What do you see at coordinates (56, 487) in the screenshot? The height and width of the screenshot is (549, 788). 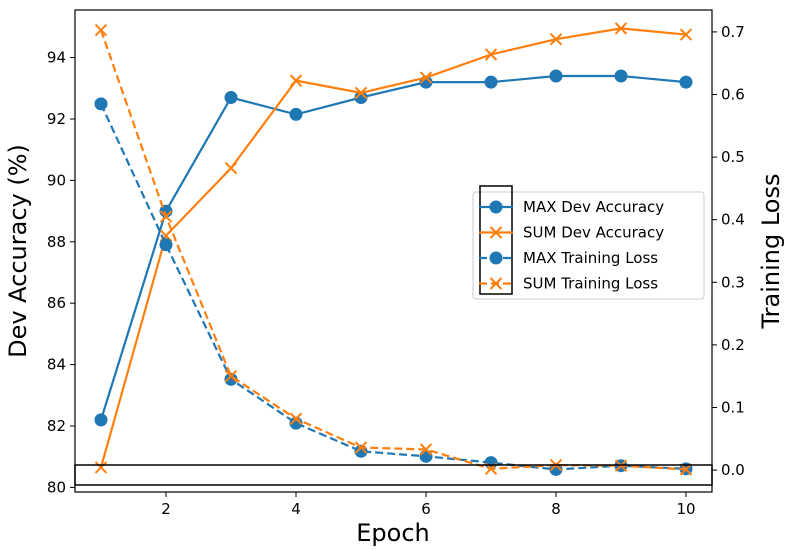 I see `y-left-tick-label: 80` at bounding box center [56, 487].